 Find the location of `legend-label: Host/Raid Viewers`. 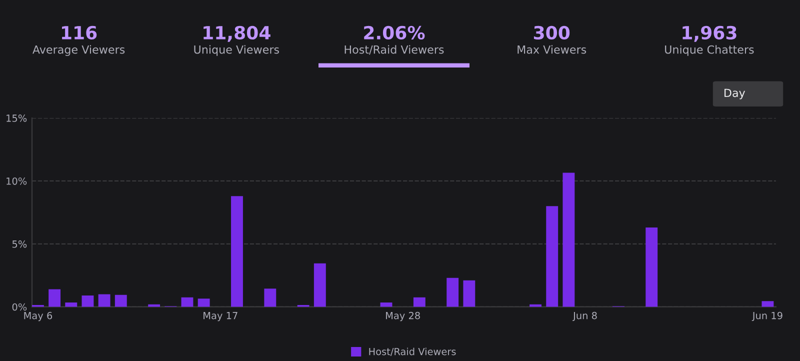

legend-label: Host/Raid Viewers is located at coordinates (412, 352).